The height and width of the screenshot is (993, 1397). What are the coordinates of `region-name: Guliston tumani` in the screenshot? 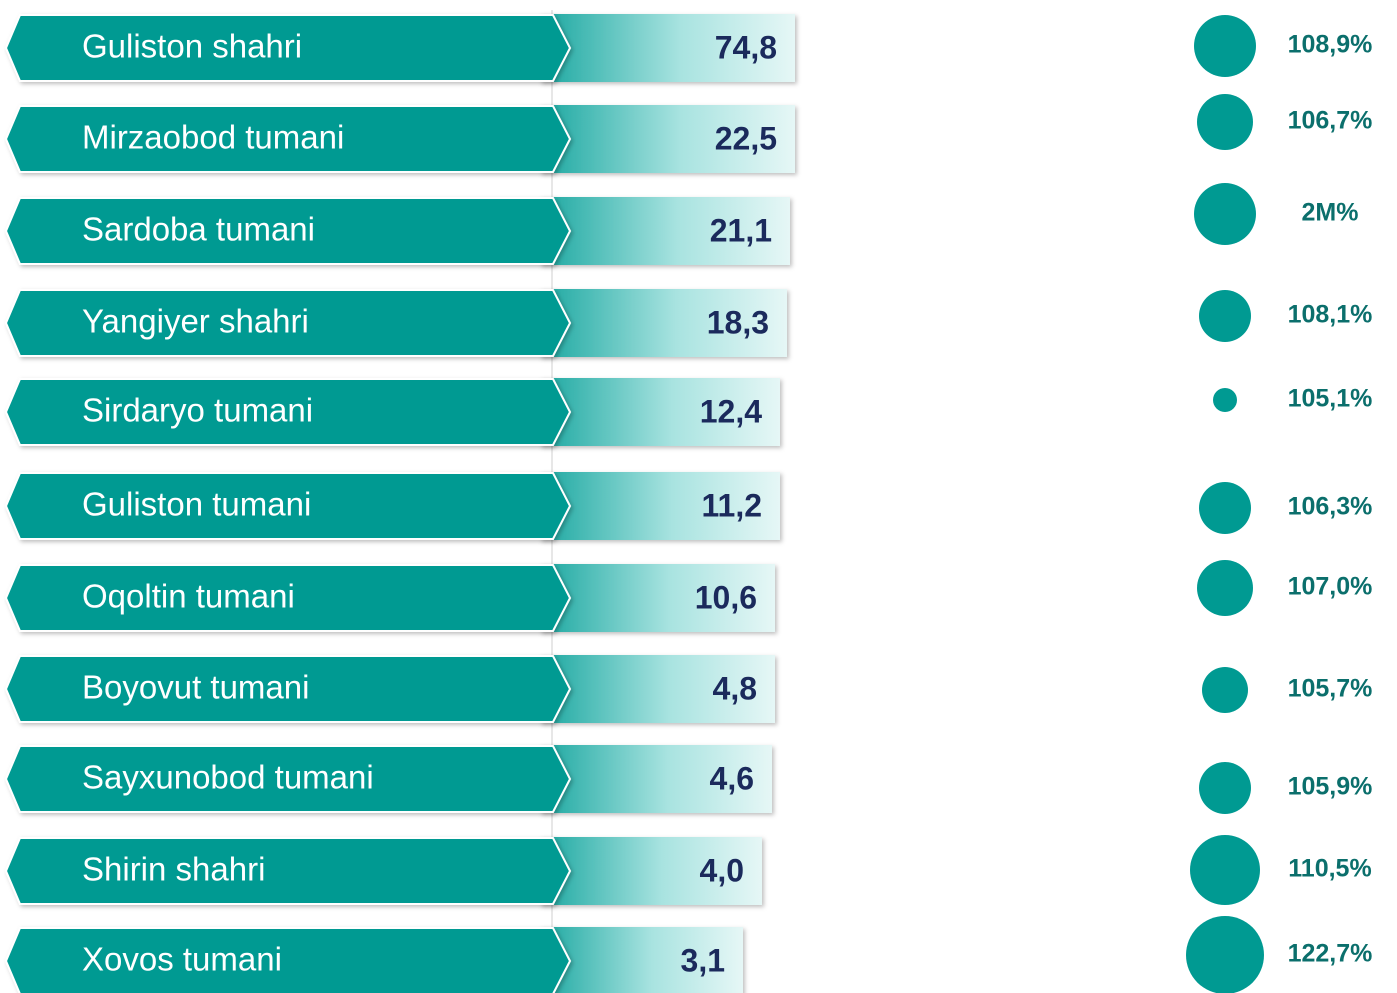 It's located at (196, 504).